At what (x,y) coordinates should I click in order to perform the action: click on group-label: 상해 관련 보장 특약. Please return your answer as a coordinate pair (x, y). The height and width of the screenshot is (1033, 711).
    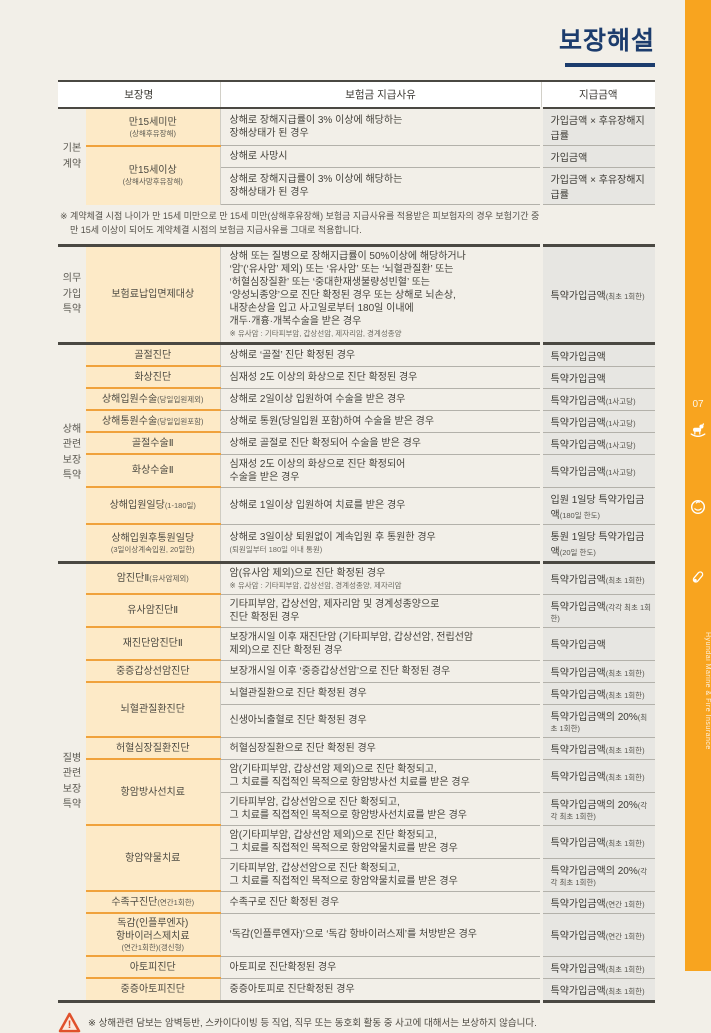
    Looking at the image, I should click on (72, 452).